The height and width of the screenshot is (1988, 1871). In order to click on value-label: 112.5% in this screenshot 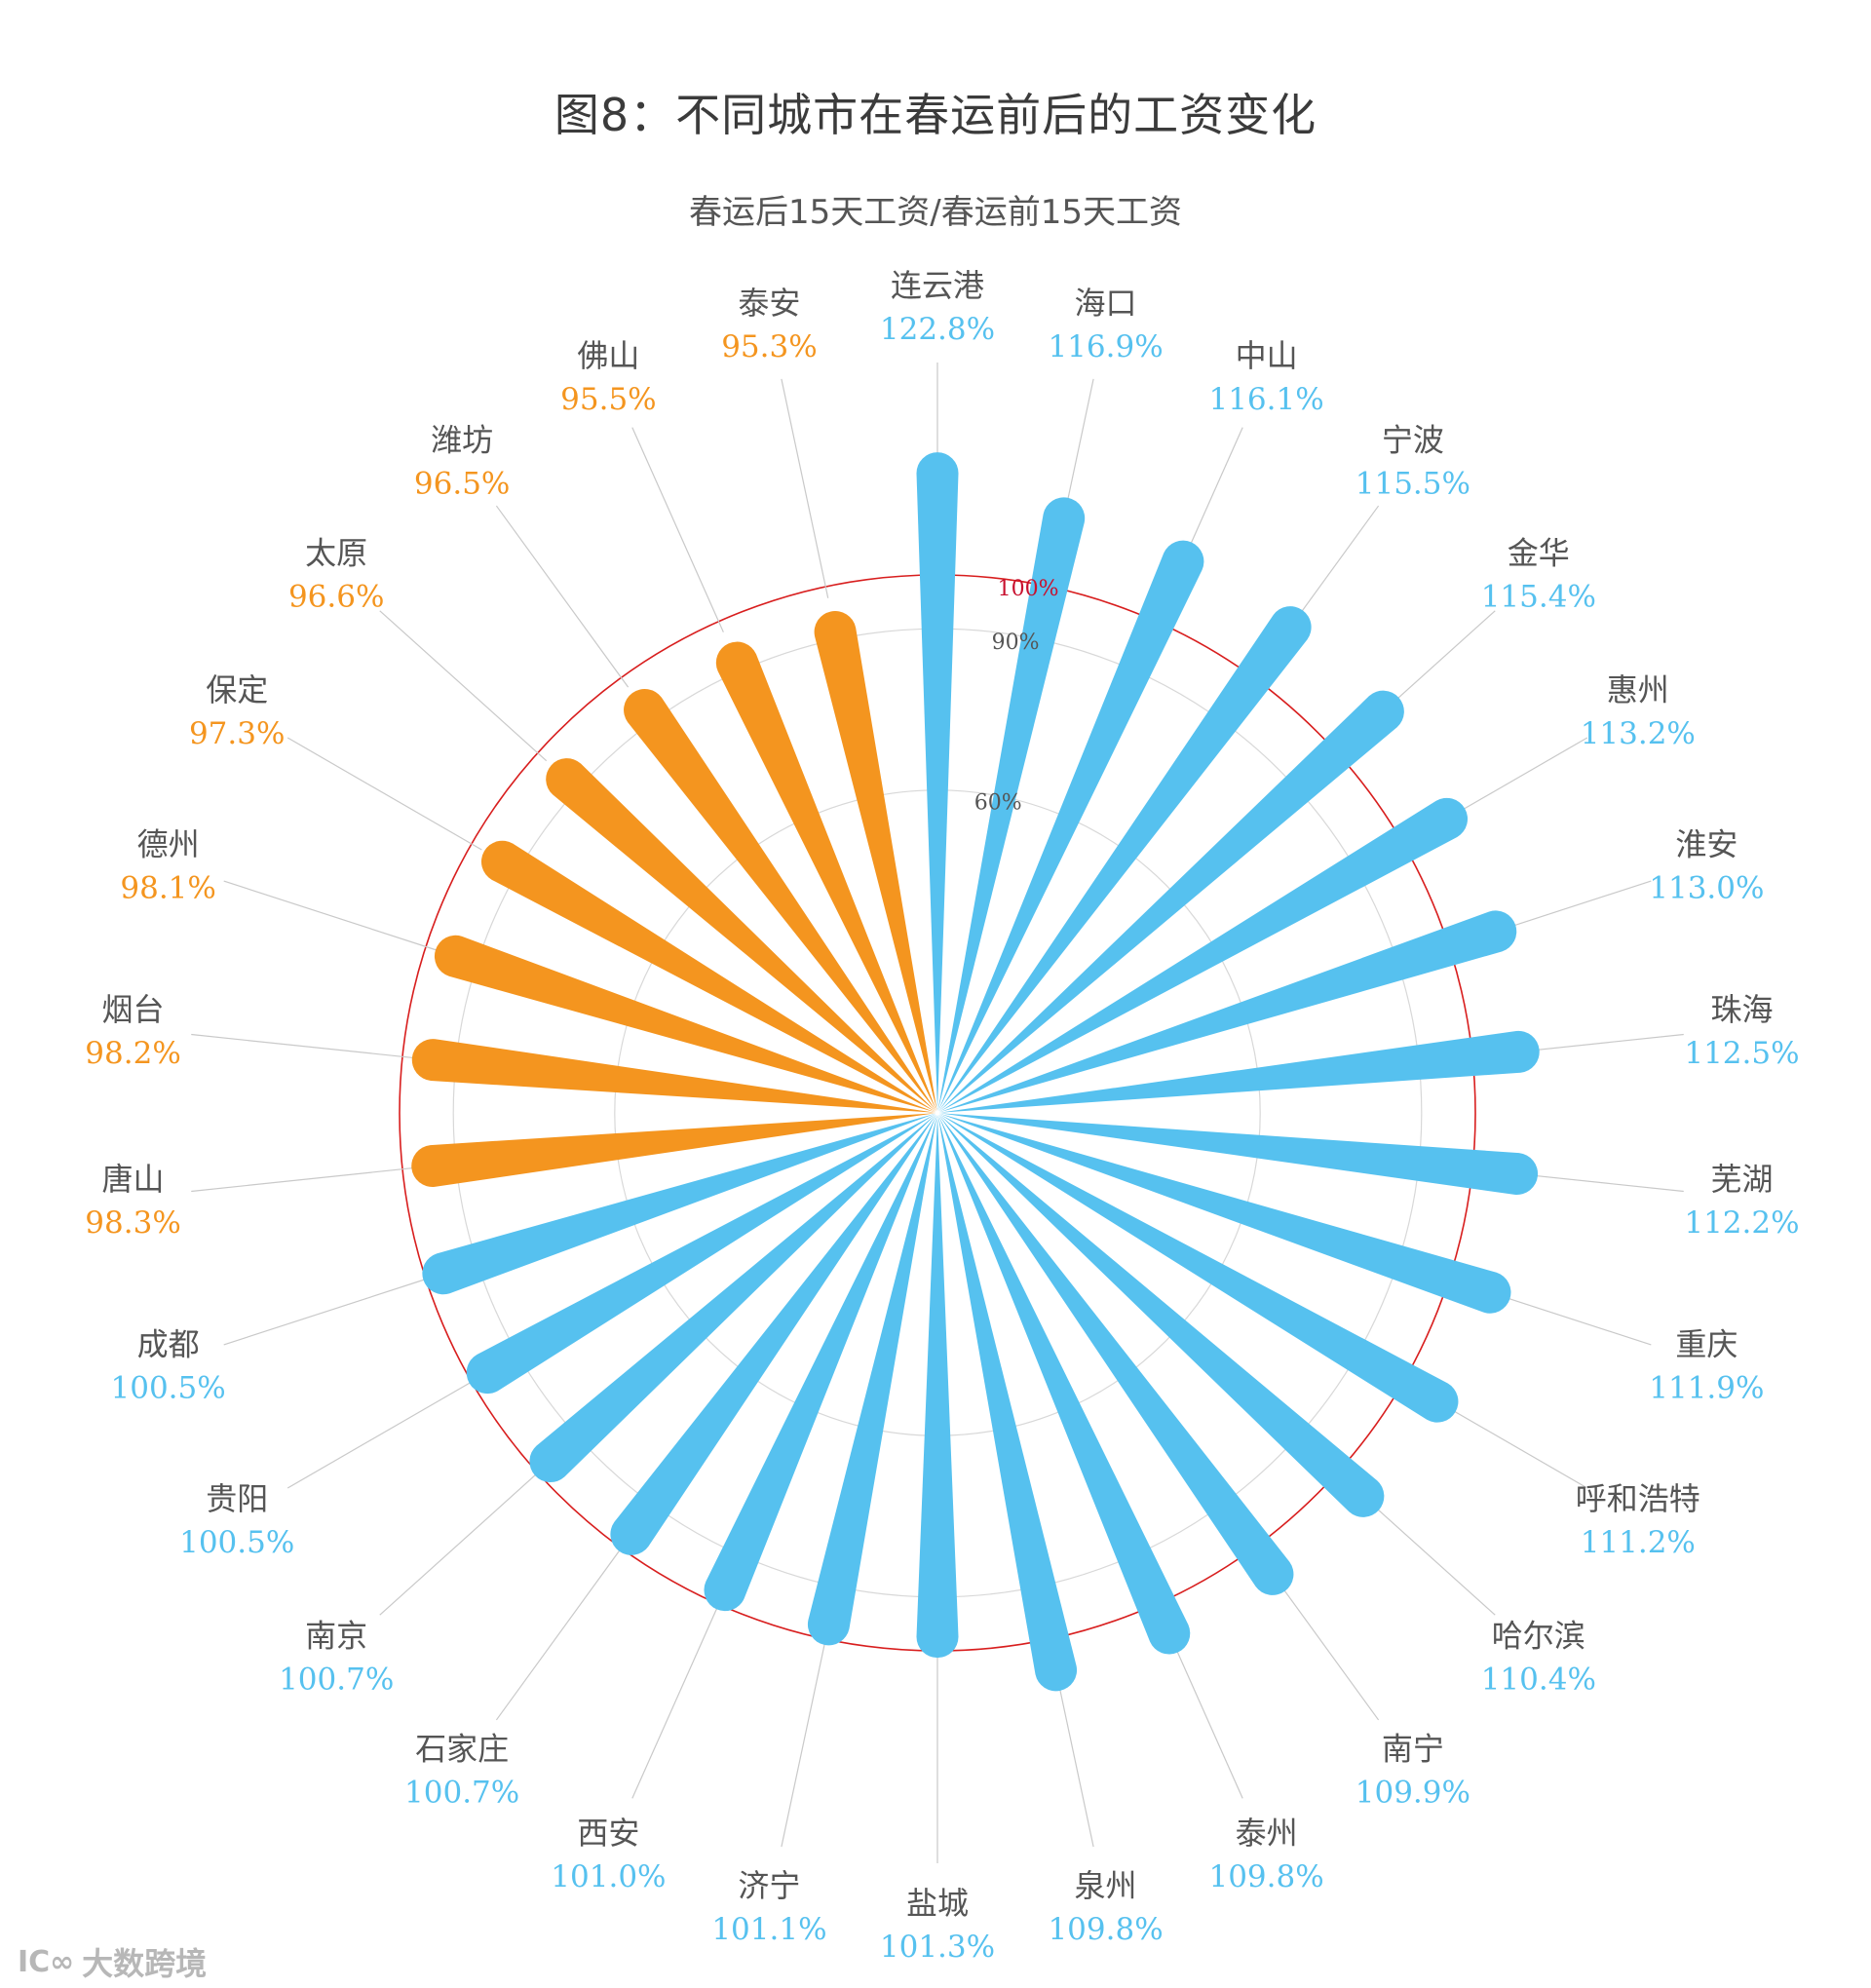, I will do `click(1741, 1053)`.